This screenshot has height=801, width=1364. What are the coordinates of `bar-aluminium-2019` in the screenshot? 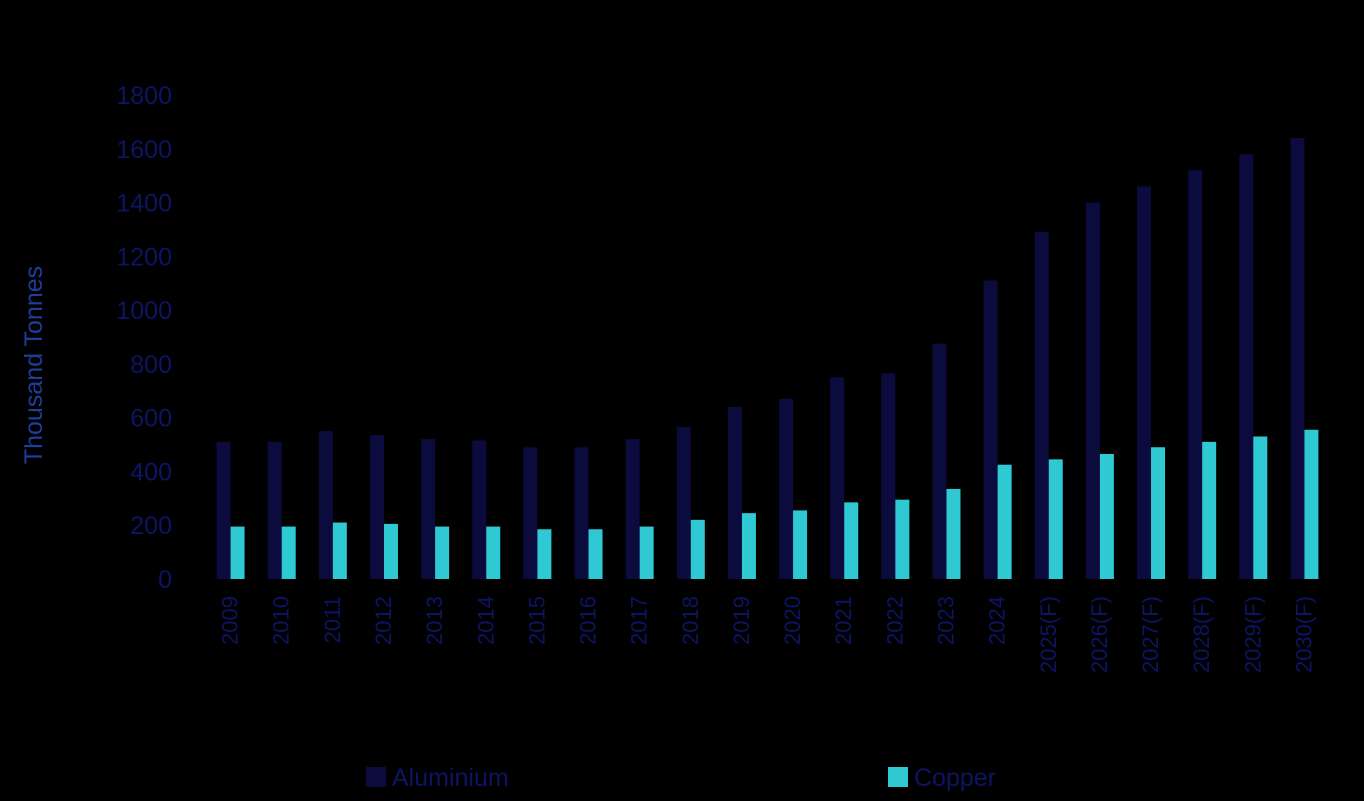 It's located at (734, 492).